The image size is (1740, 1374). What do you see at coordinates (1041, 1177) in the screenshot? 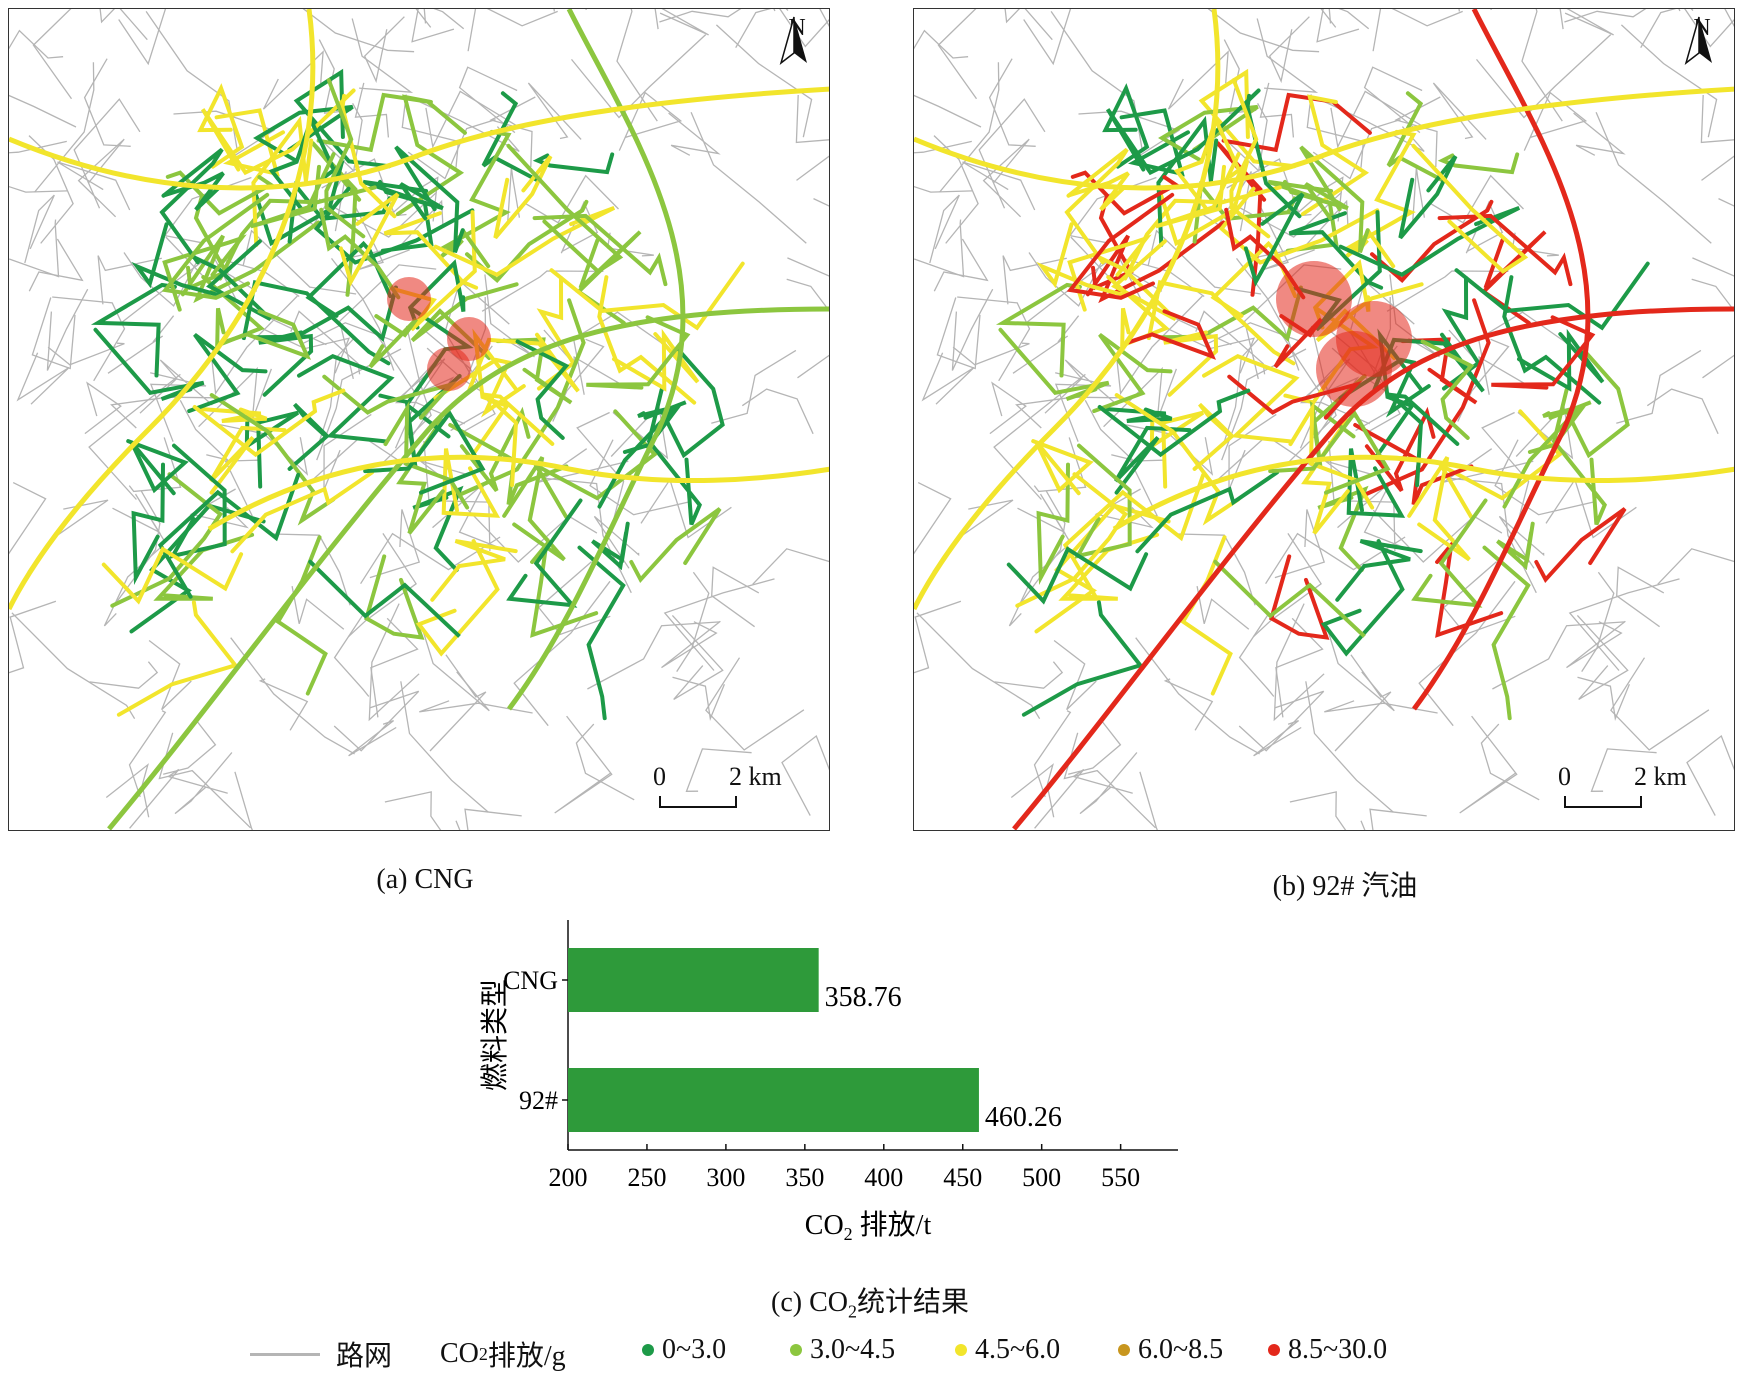
I see `x-tick-label: 500` at bounding box center [1041, 1177].